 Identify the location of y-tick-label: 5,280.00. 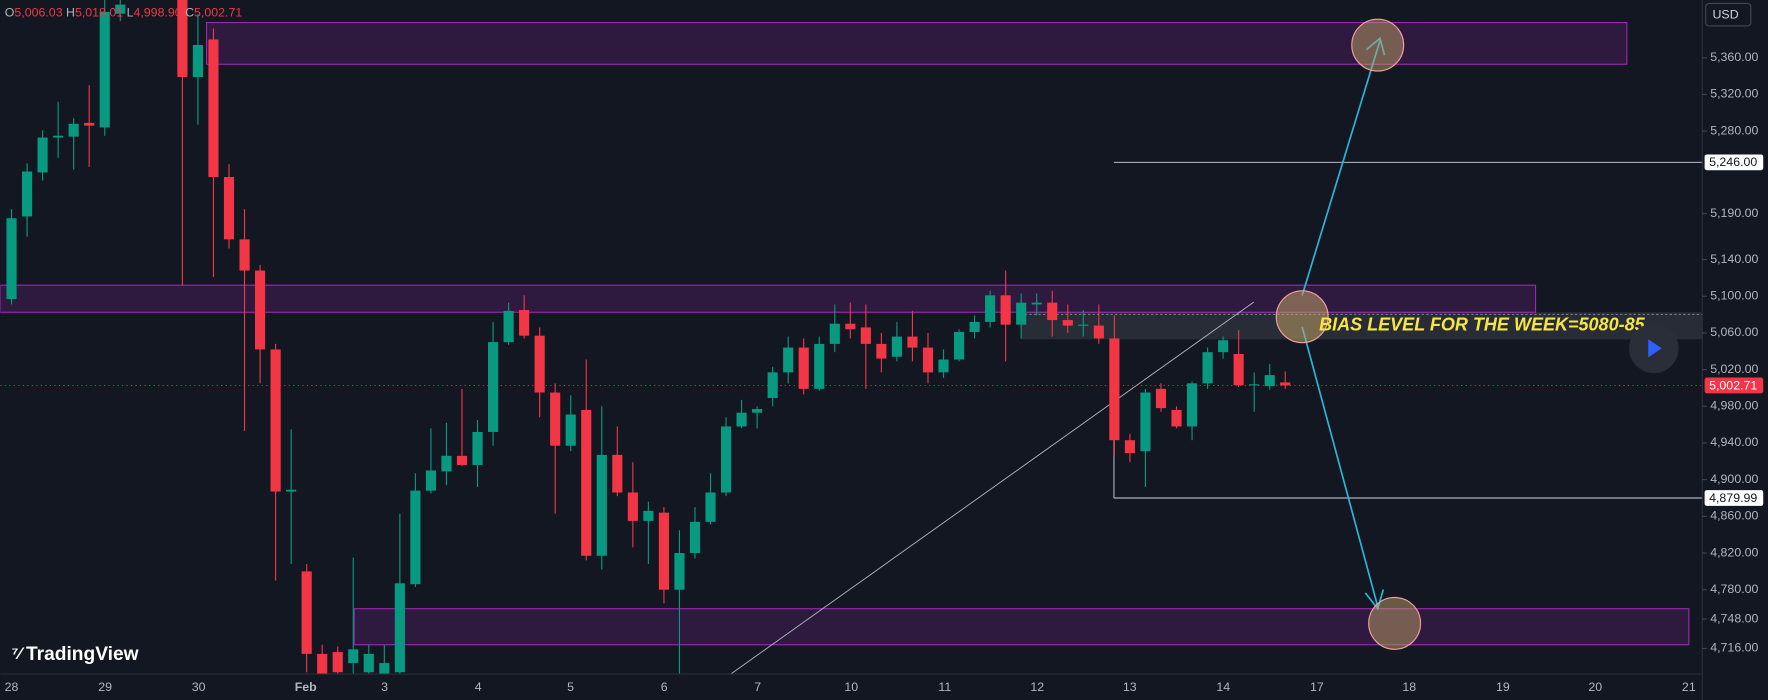
(1734, 130).